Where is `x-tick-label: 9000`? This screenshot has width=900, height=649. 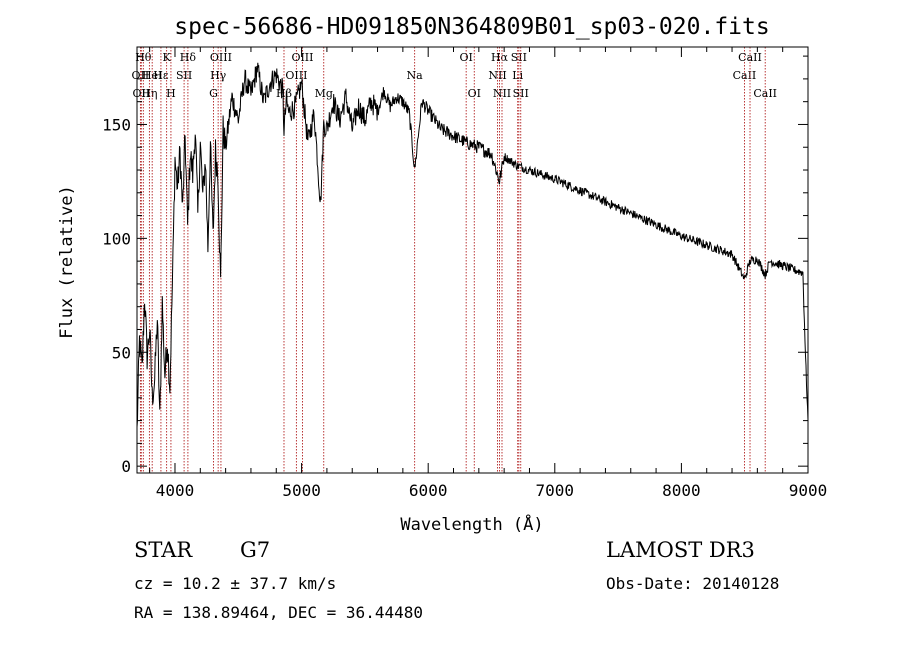 x-tick-label: 9000 is located at coordinates (808, 490).